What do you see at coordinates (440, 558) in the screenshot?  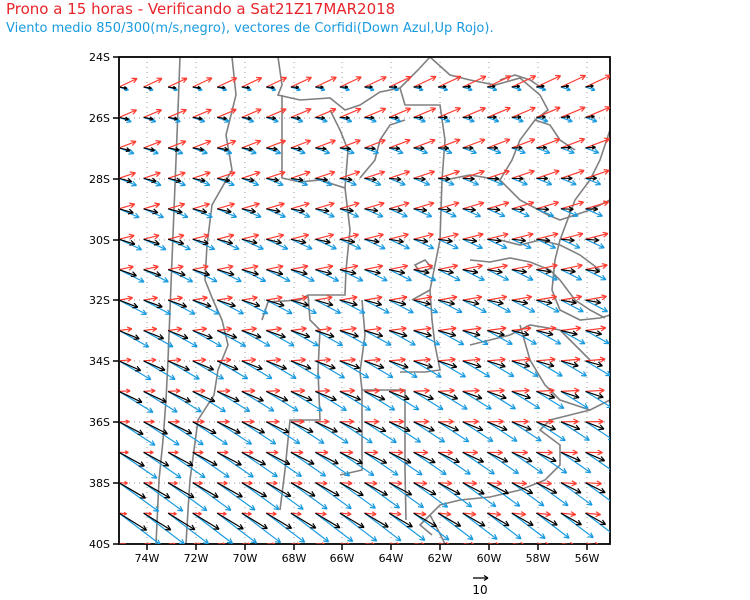 I see `lon-tick-label: 62W` at bounding box center [440, 558].